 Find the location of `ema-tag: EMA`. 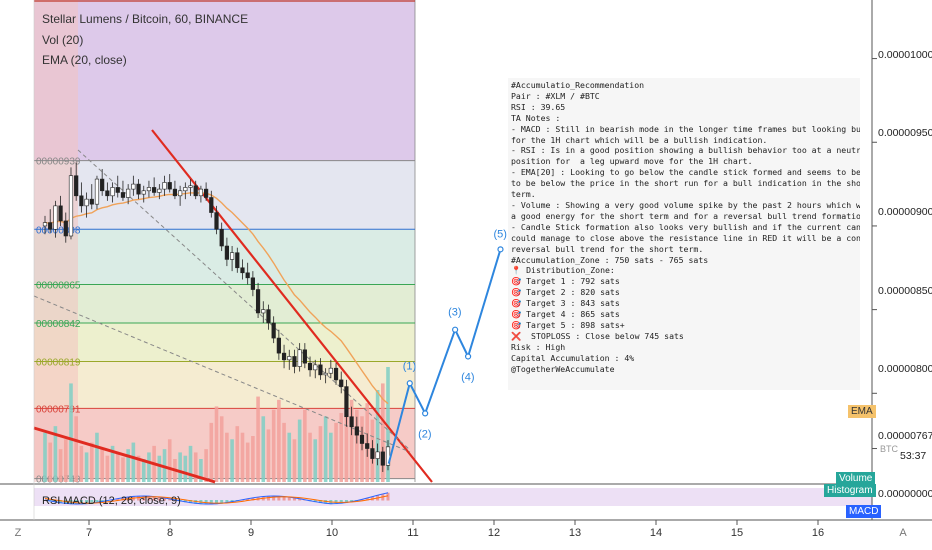

ema-tag: EMA is located at coordinates (862, 411).